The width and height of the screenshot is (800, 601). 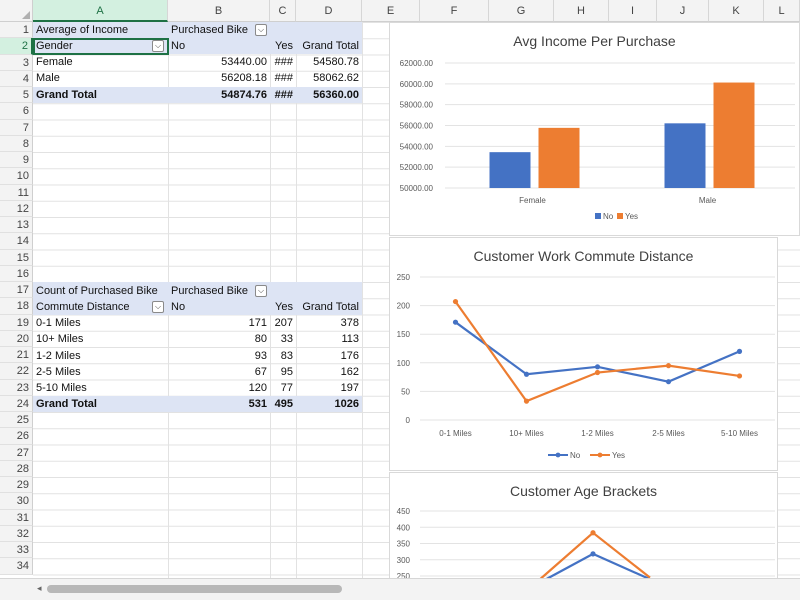 I want to click on column-header-l: L, so click(x=782, y=11).